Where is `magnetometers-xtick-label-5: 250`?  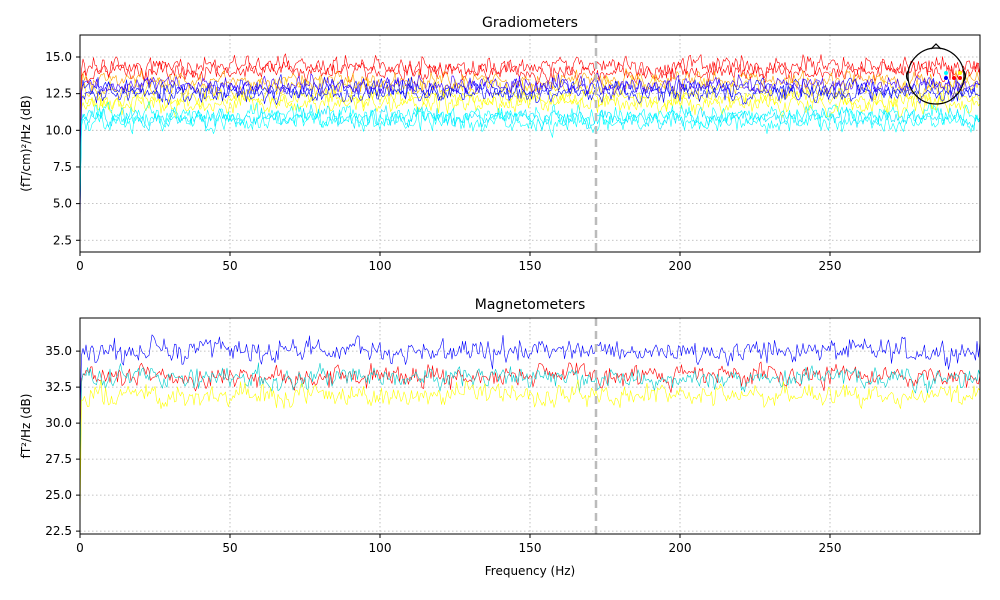
magnetometers-xtick-label-5: 250 is located at coordinates (830, 548).